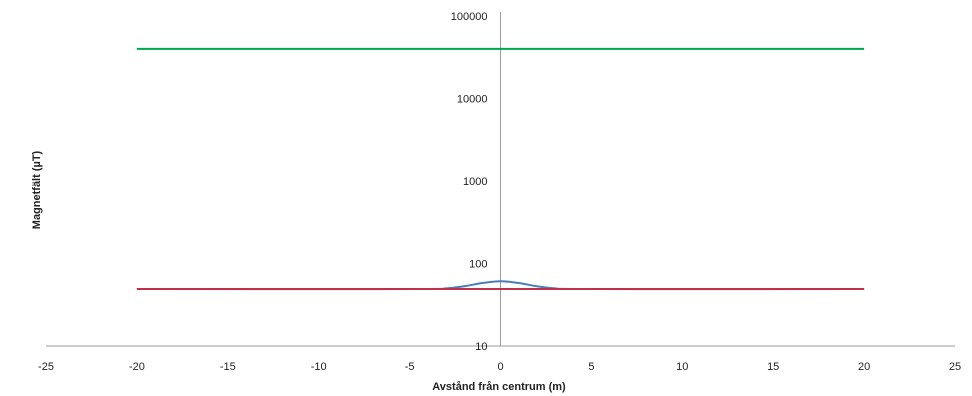  I want to click on y-axis-title: Magnetfält (µT), so click(37, 189).